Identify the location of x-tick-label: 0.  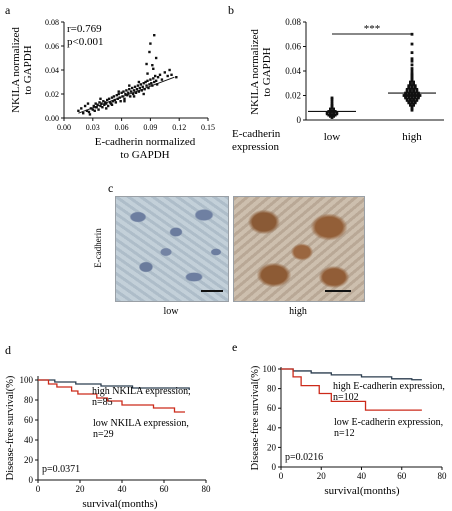
(38, 489).